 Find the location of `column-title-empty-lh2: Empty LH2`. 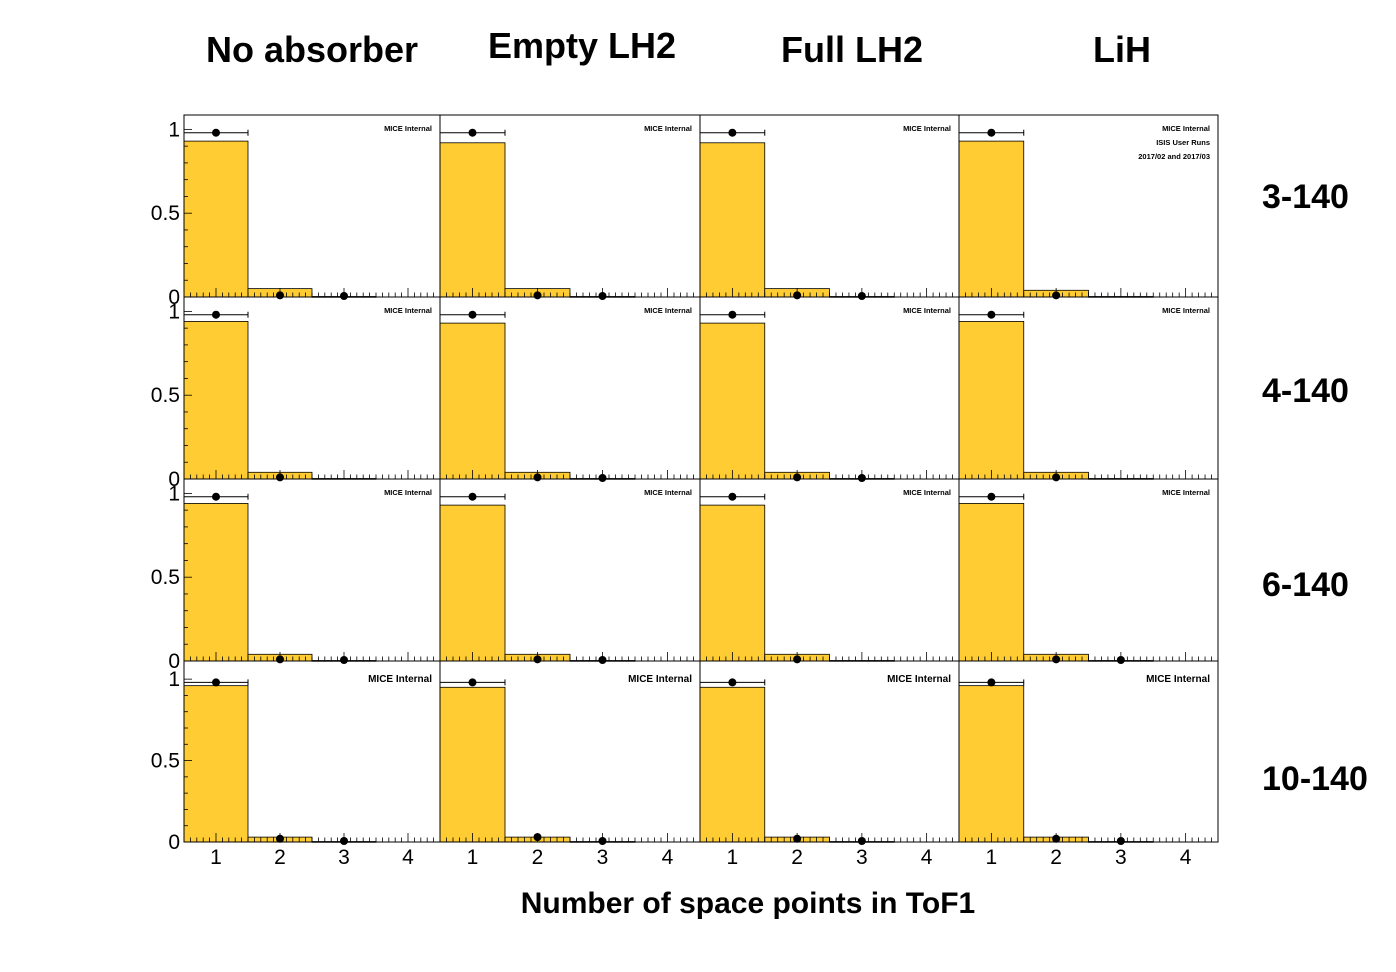

column-title-empty-lh2: Empty LH2 is located at coordinates (582, 45).